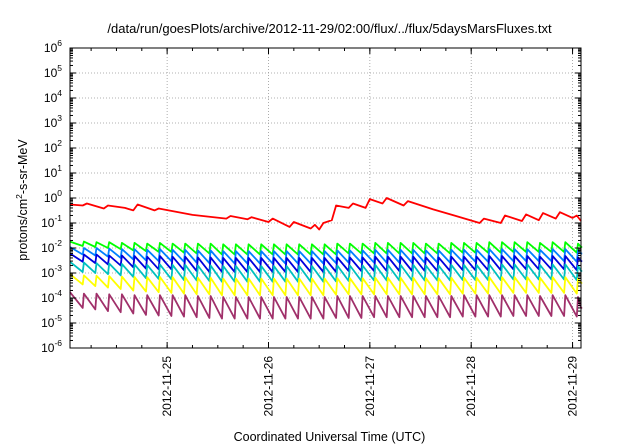  Describe the element at coordinates (268, 386) in the screenshot. I see `x-tick-label: 2012-11-26` at that location.